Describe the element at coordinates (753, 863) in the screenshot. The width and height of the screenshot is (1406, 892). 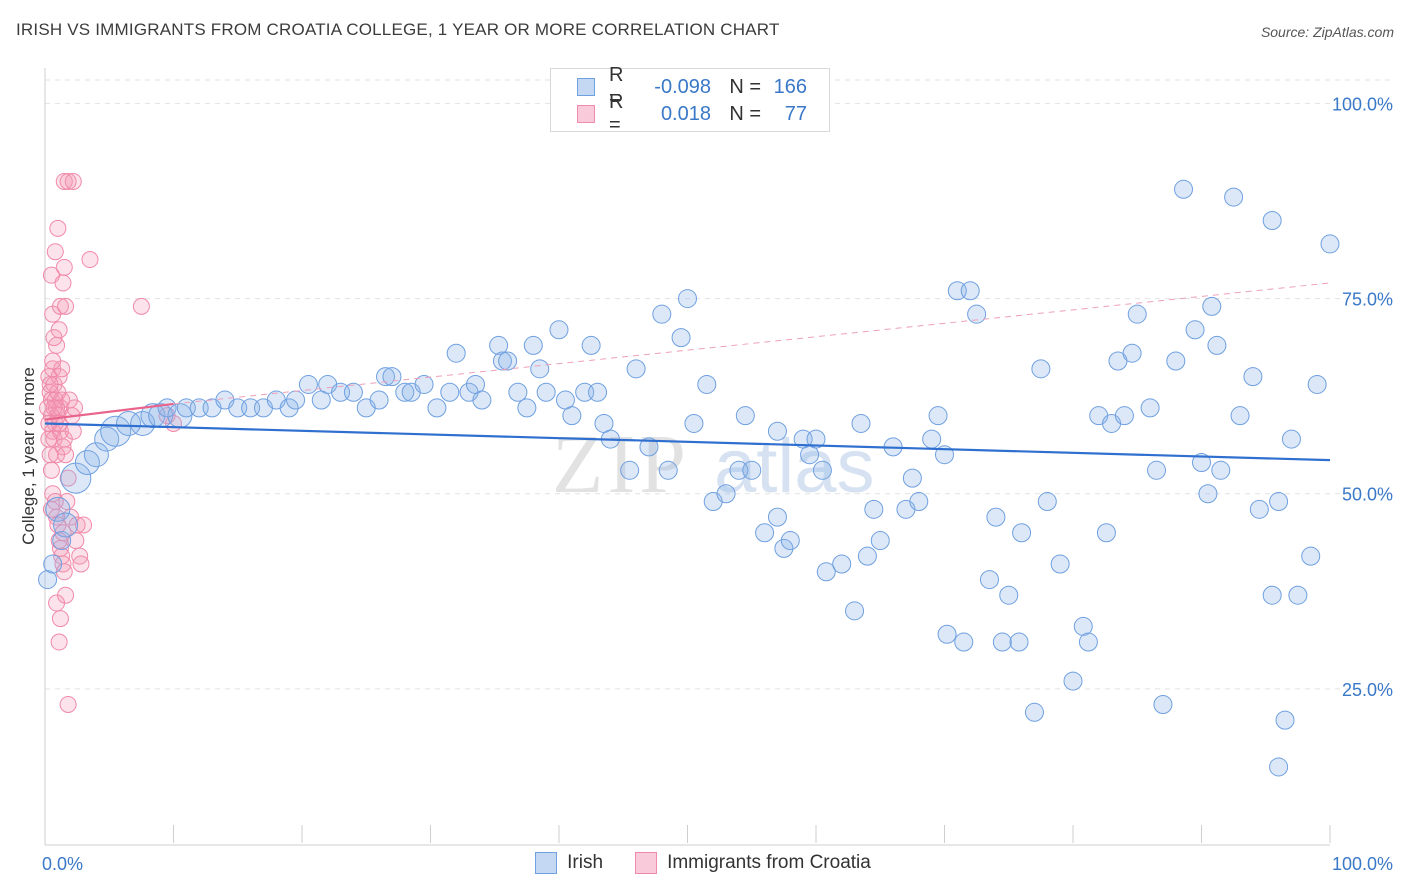
I see `legend-item-croatia: Immigrants from Croatia` at that location.